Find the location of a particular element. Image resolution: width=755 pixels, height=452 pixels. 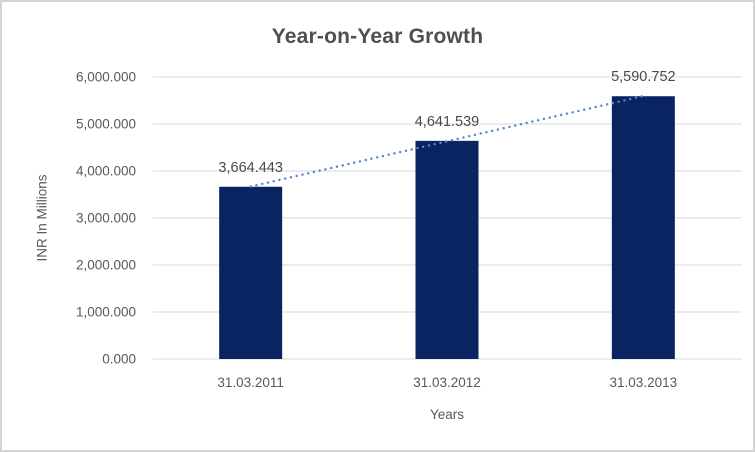

x-tick-label: 31.03.2012 is located at coordinates (447, 382).